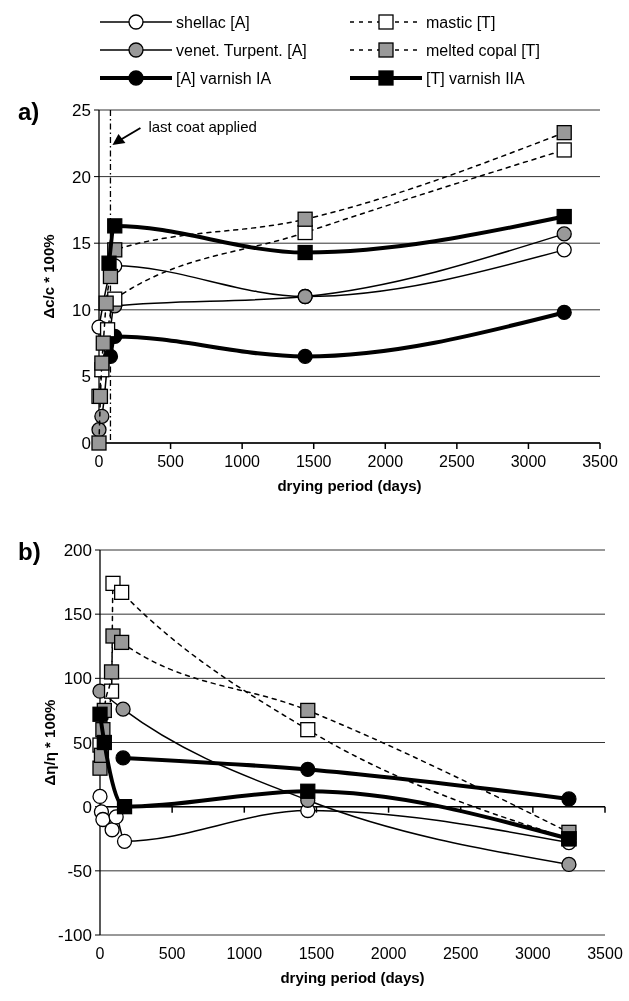 The height and width of the screenshot is (1001, 629). What do you see at coordinates (77, 615) in the screenshot?
I see `y-tick-label: 150` at bounding box center [77, 615].